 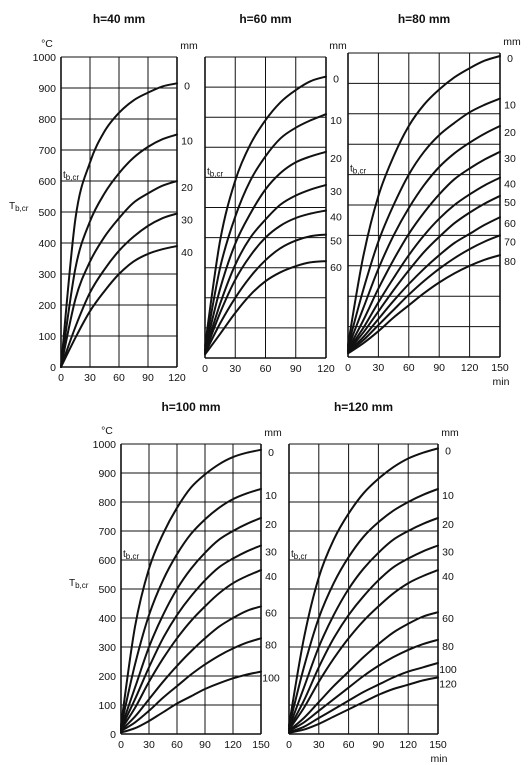 I want to click on y-unit-label: °C, so click(x=107, y=431).